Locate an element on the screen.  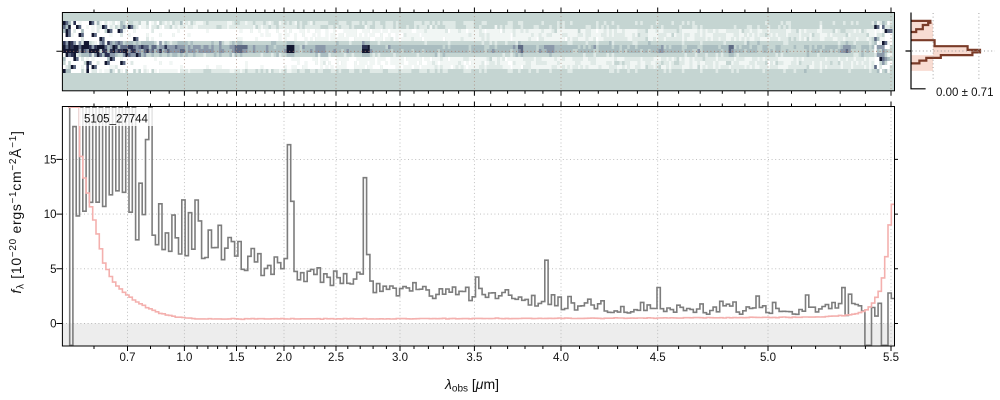
svg-text: 5 is located at coordinates (53, 270).